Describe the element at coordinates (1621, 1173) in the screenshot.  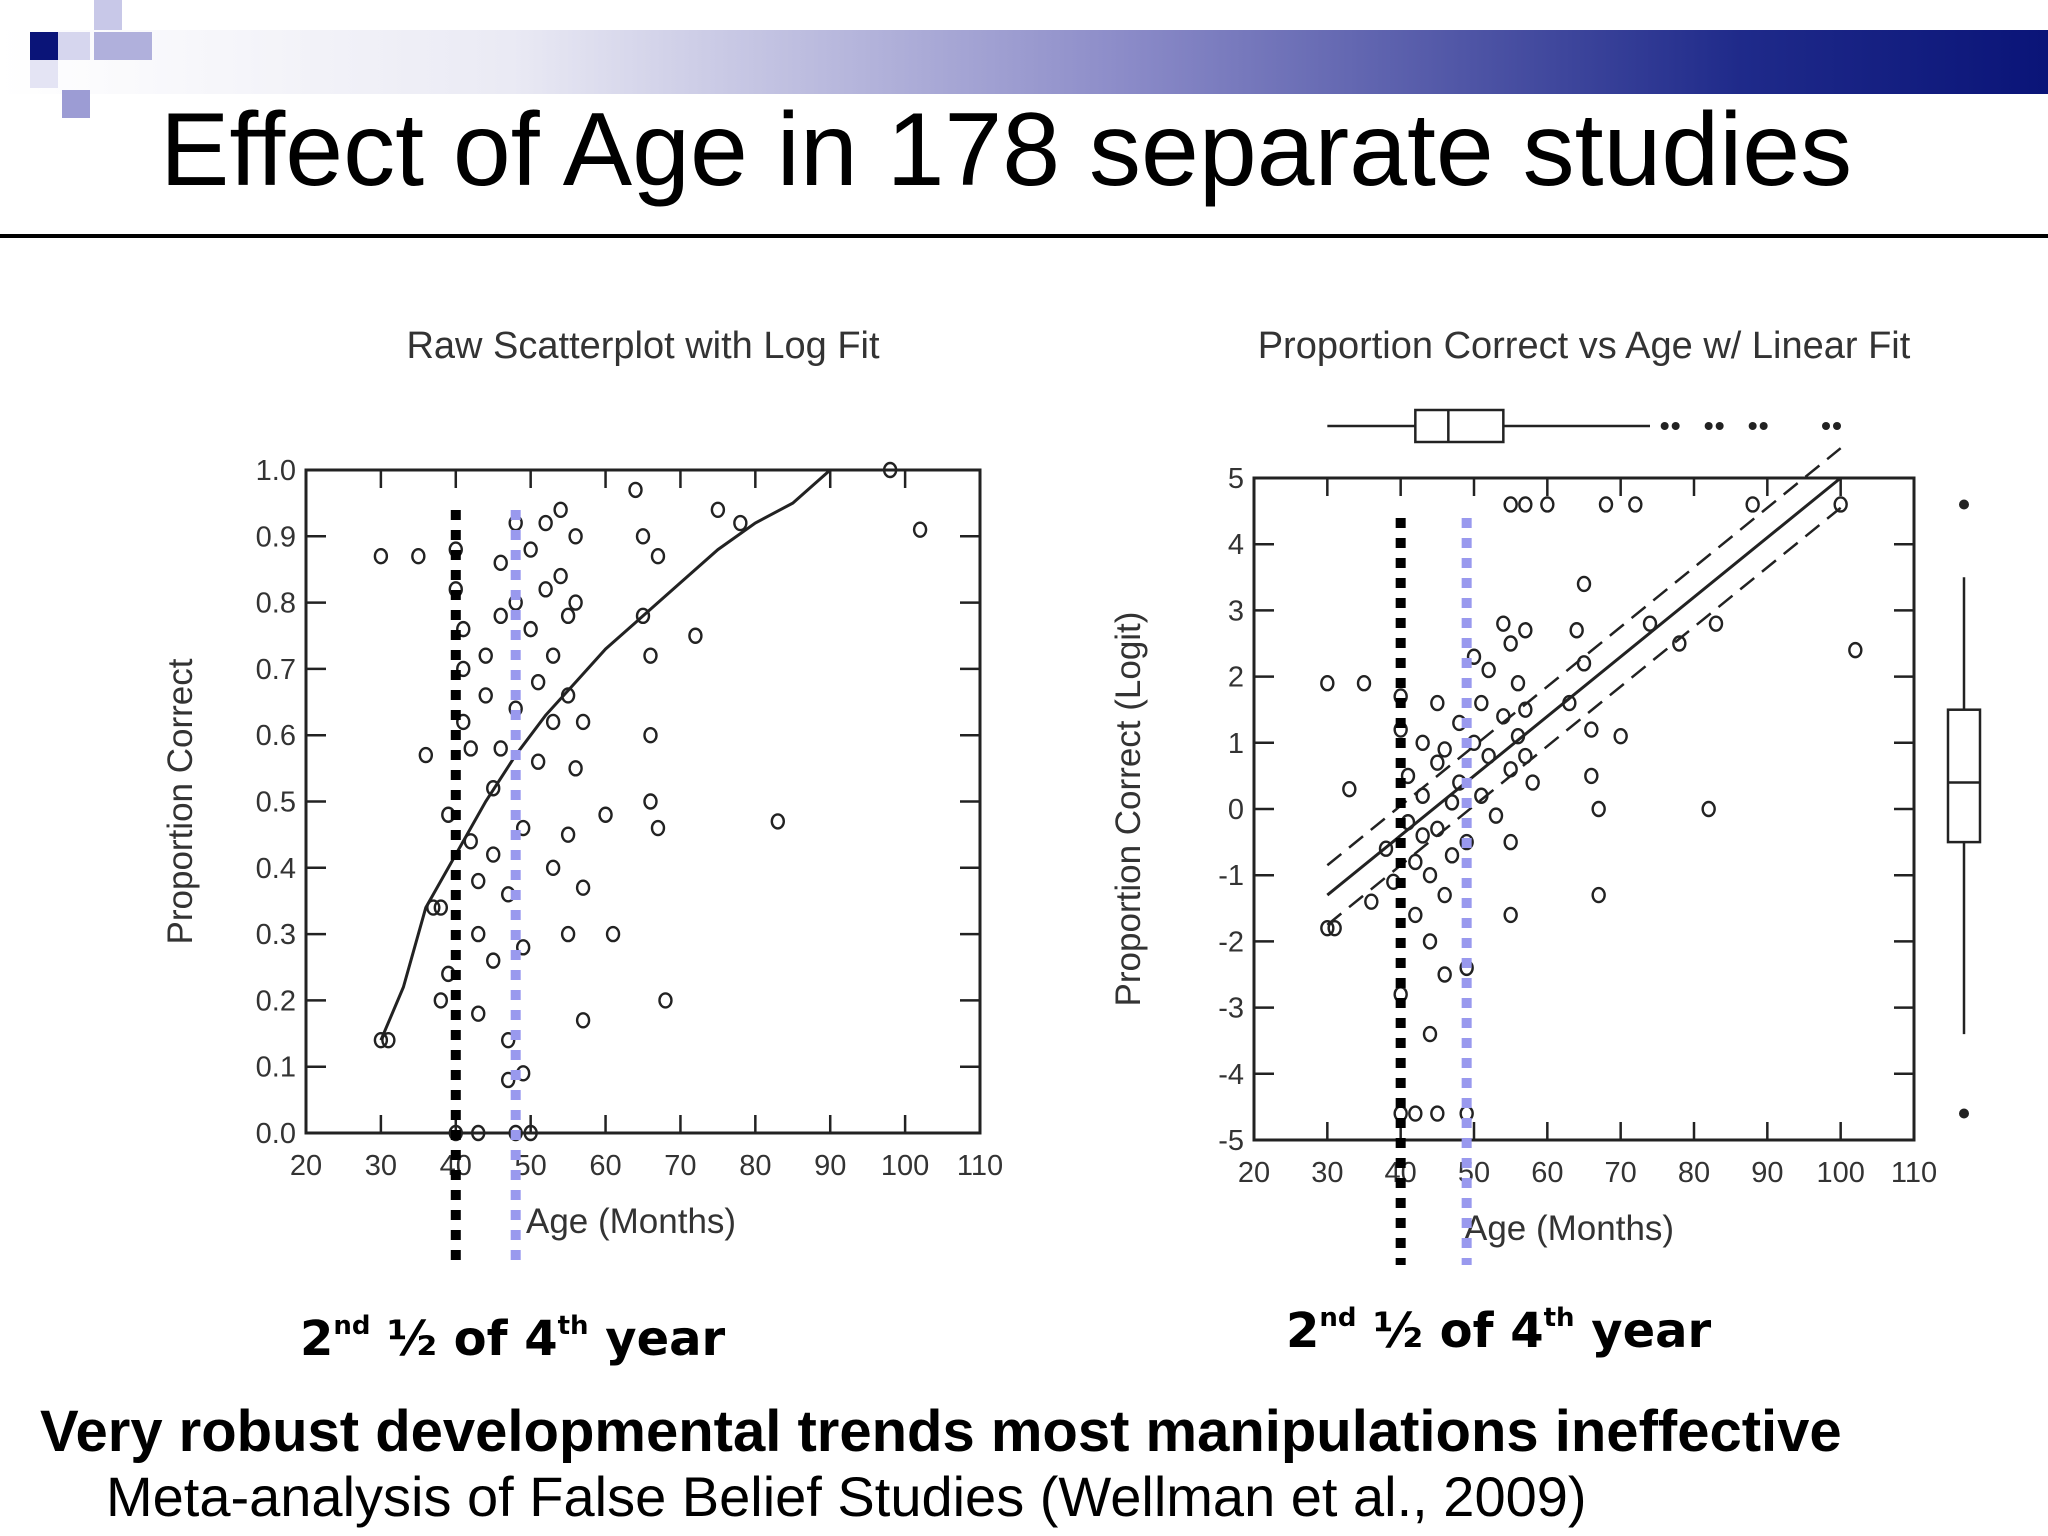
I see `x-tick-label: 70` at that location.